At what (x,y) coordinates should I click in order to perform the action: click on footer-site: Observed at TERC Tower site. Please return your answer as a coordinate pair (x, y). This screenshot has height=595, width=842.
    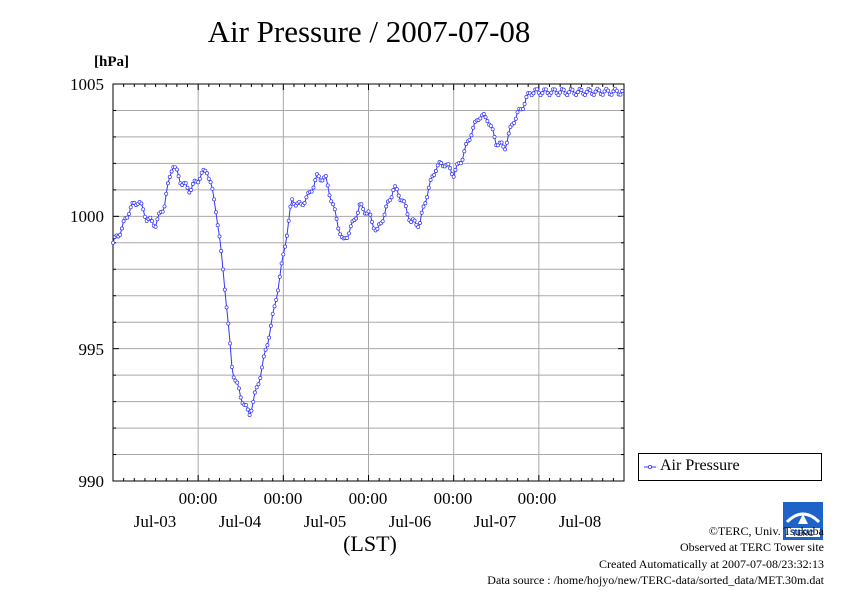
    Looking at the image, I should click on (751, 547).